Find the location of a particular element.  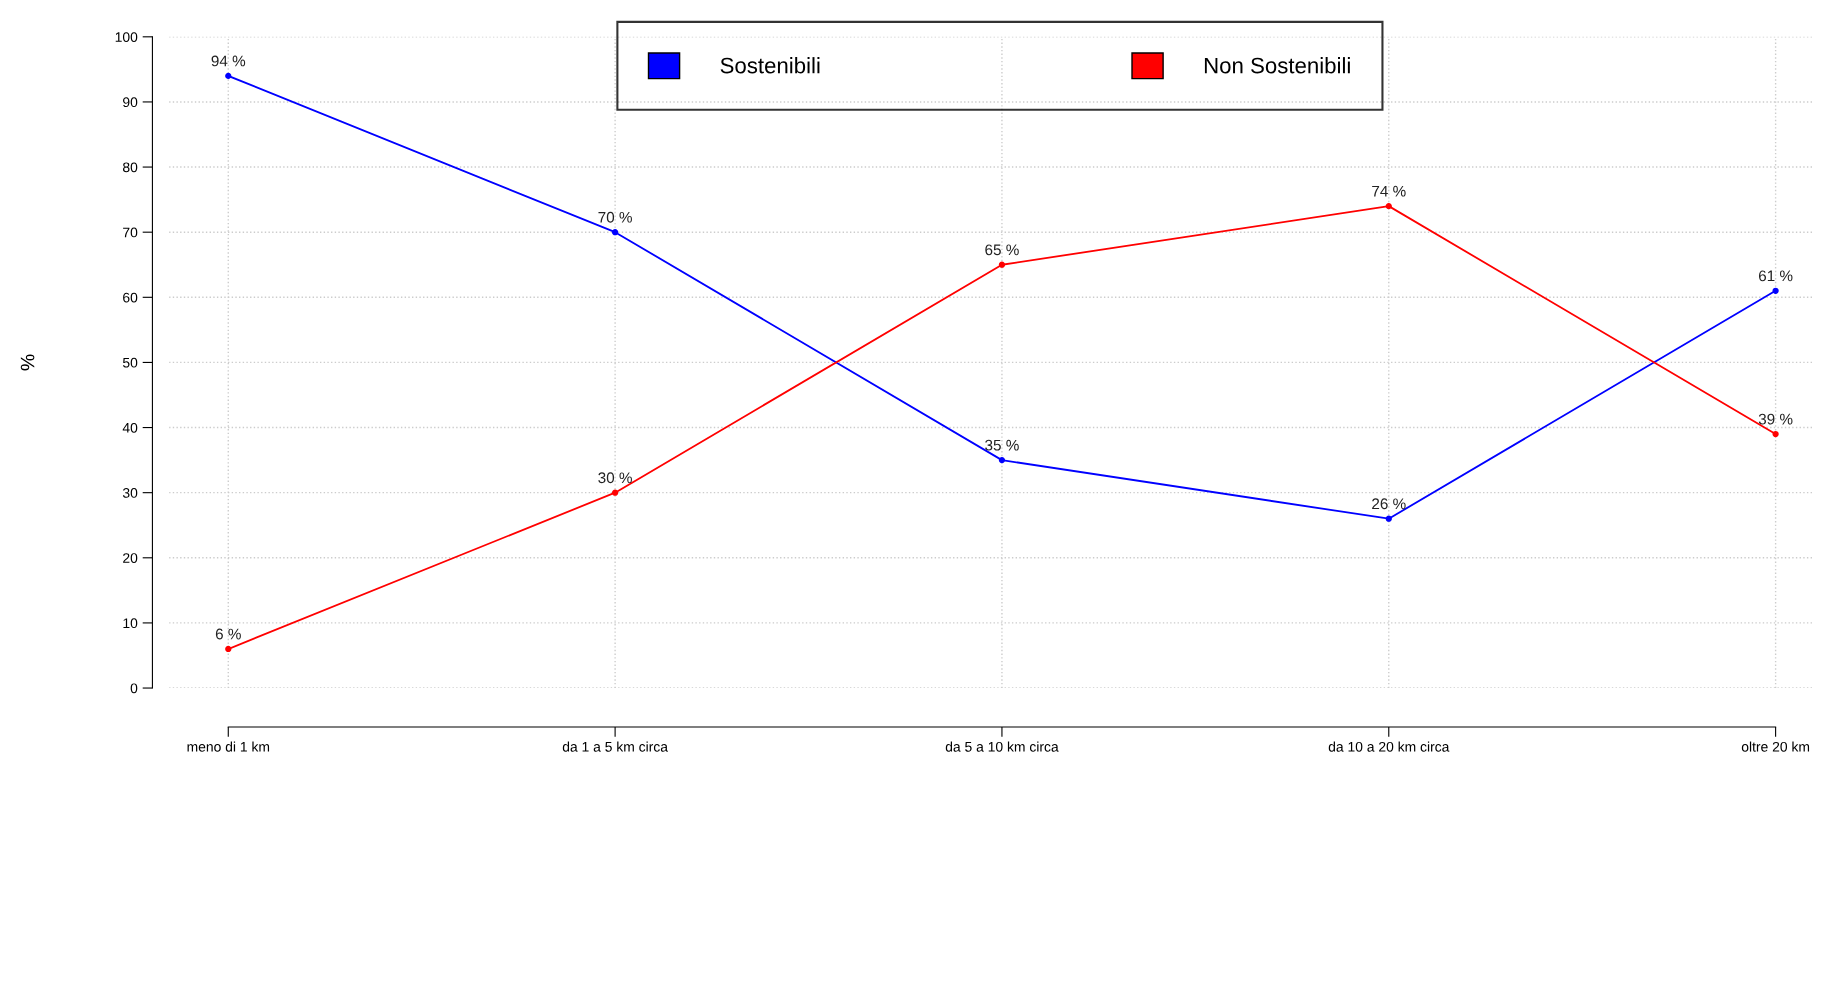

x-tick-label: da 10 a 20 km circa is located at coordinates (1389, 746).